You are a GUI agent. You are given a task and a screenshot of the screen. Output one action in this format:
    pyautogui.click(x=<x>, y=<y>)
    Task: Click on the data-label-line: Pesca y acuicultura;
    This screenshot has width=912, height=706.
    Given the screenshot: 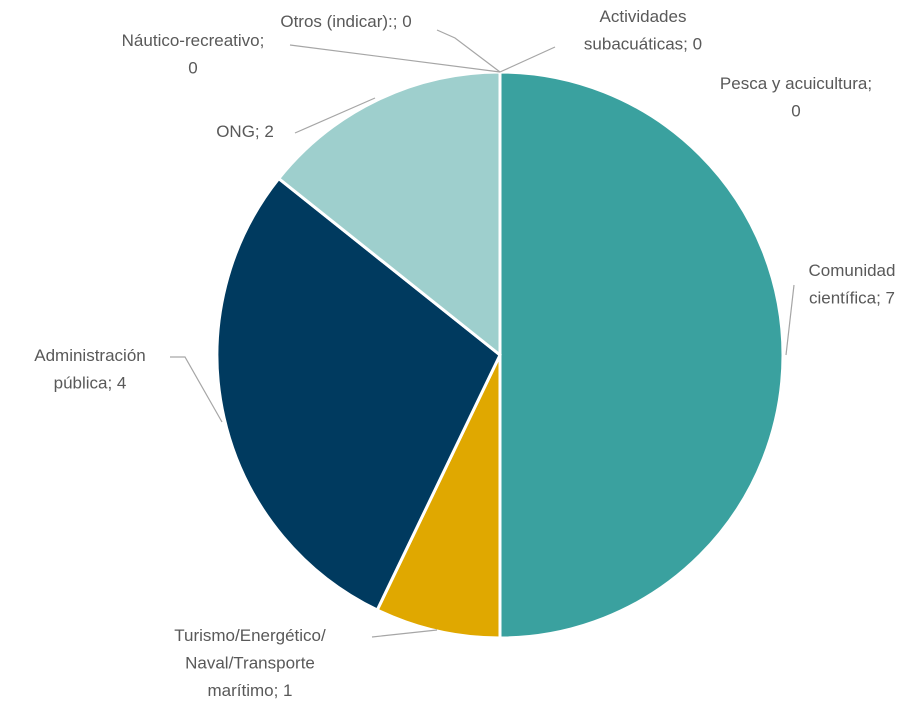 What is the action you would take?
    pyautogui.click(x=796, y=83)
    